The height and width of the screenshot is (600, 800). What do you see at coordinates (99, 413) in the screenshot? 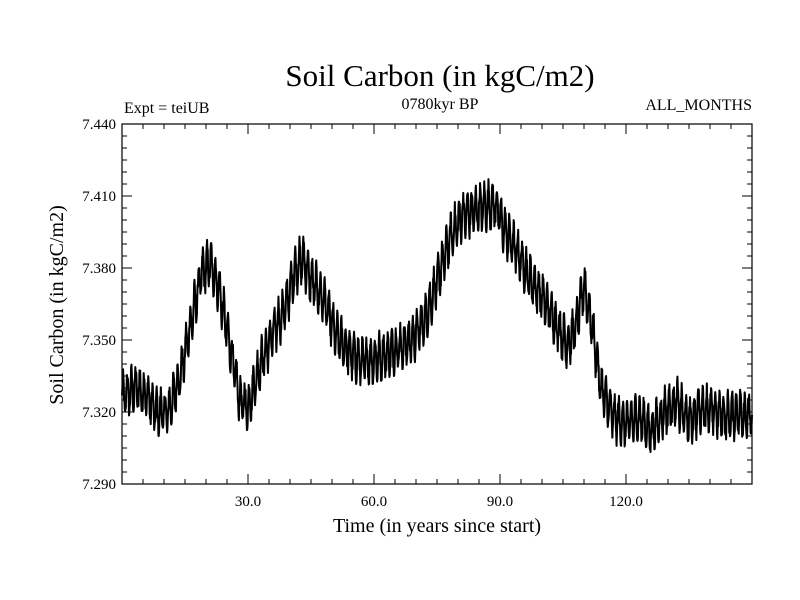
I see `y-tick-label: 7.320` at bounding box center [99, 413].